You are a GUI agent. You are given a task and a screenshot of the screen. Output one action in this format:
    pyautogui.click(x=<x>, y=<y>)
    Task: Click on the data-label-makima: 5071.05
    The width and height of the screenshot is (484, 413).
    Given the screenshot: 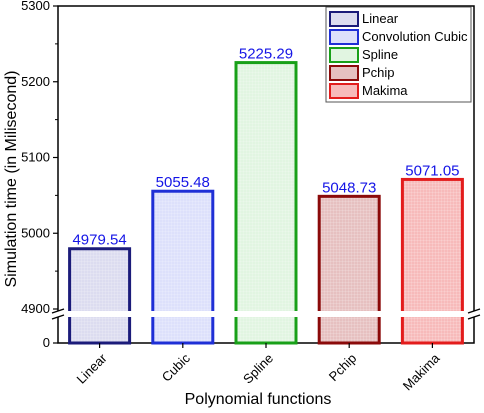 What is the action you would take?
    pyautogui.click(x=432, y=170)
    